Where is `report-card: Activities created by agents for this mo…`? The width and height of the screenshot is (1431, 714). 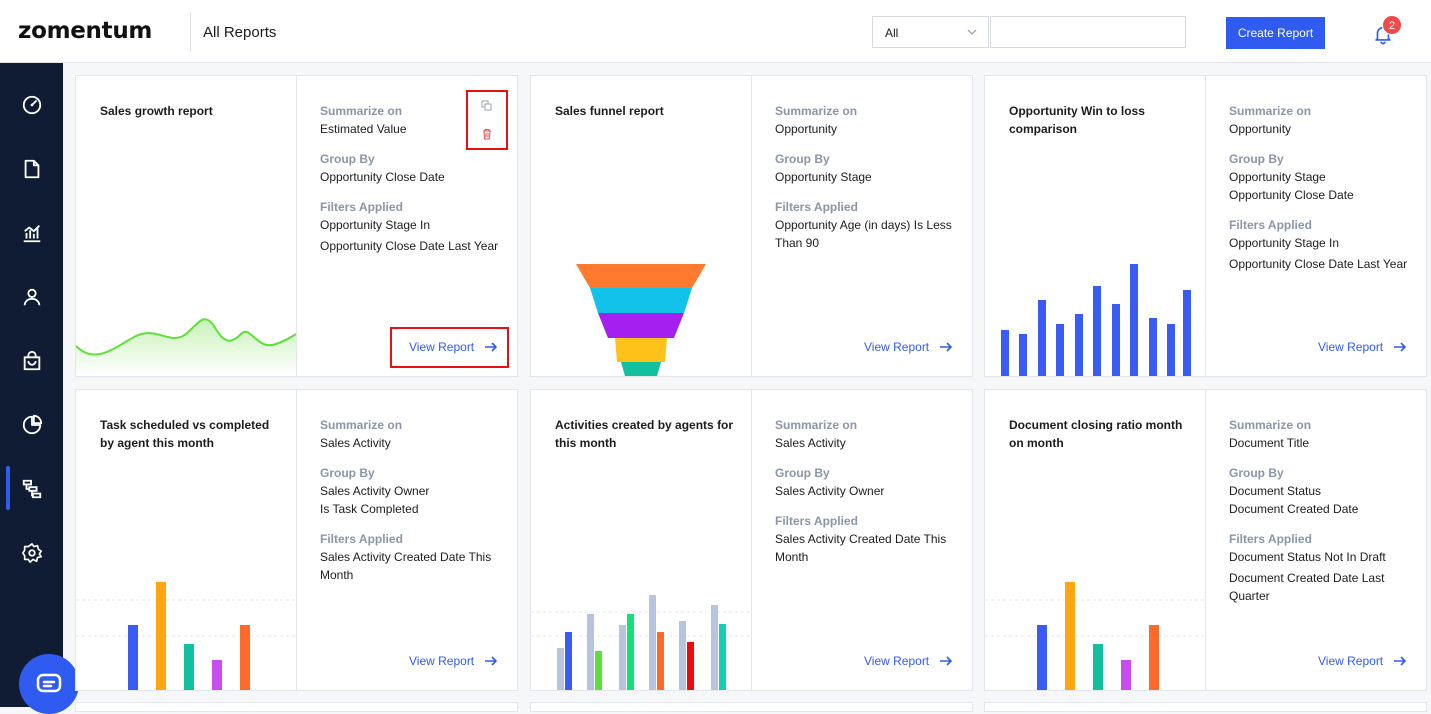 report-card: Activities created by agents for this mo… is located at coordinates (751, 540).